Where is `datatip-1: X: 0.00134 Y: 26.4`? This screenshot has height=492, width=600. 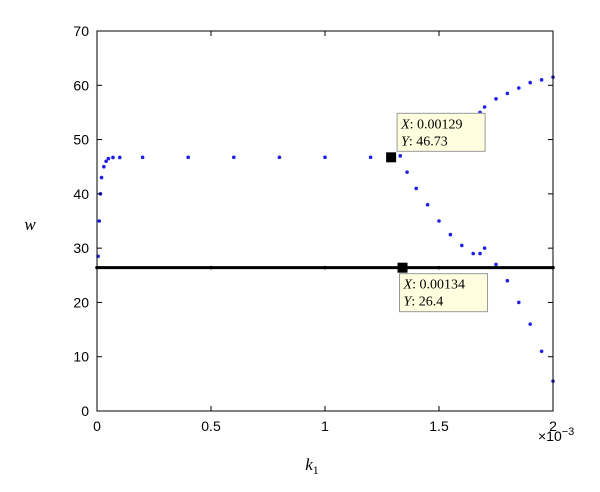
datatip-1: X: 0.00134 Y: 26.4 is located at coordinates (443, 287).